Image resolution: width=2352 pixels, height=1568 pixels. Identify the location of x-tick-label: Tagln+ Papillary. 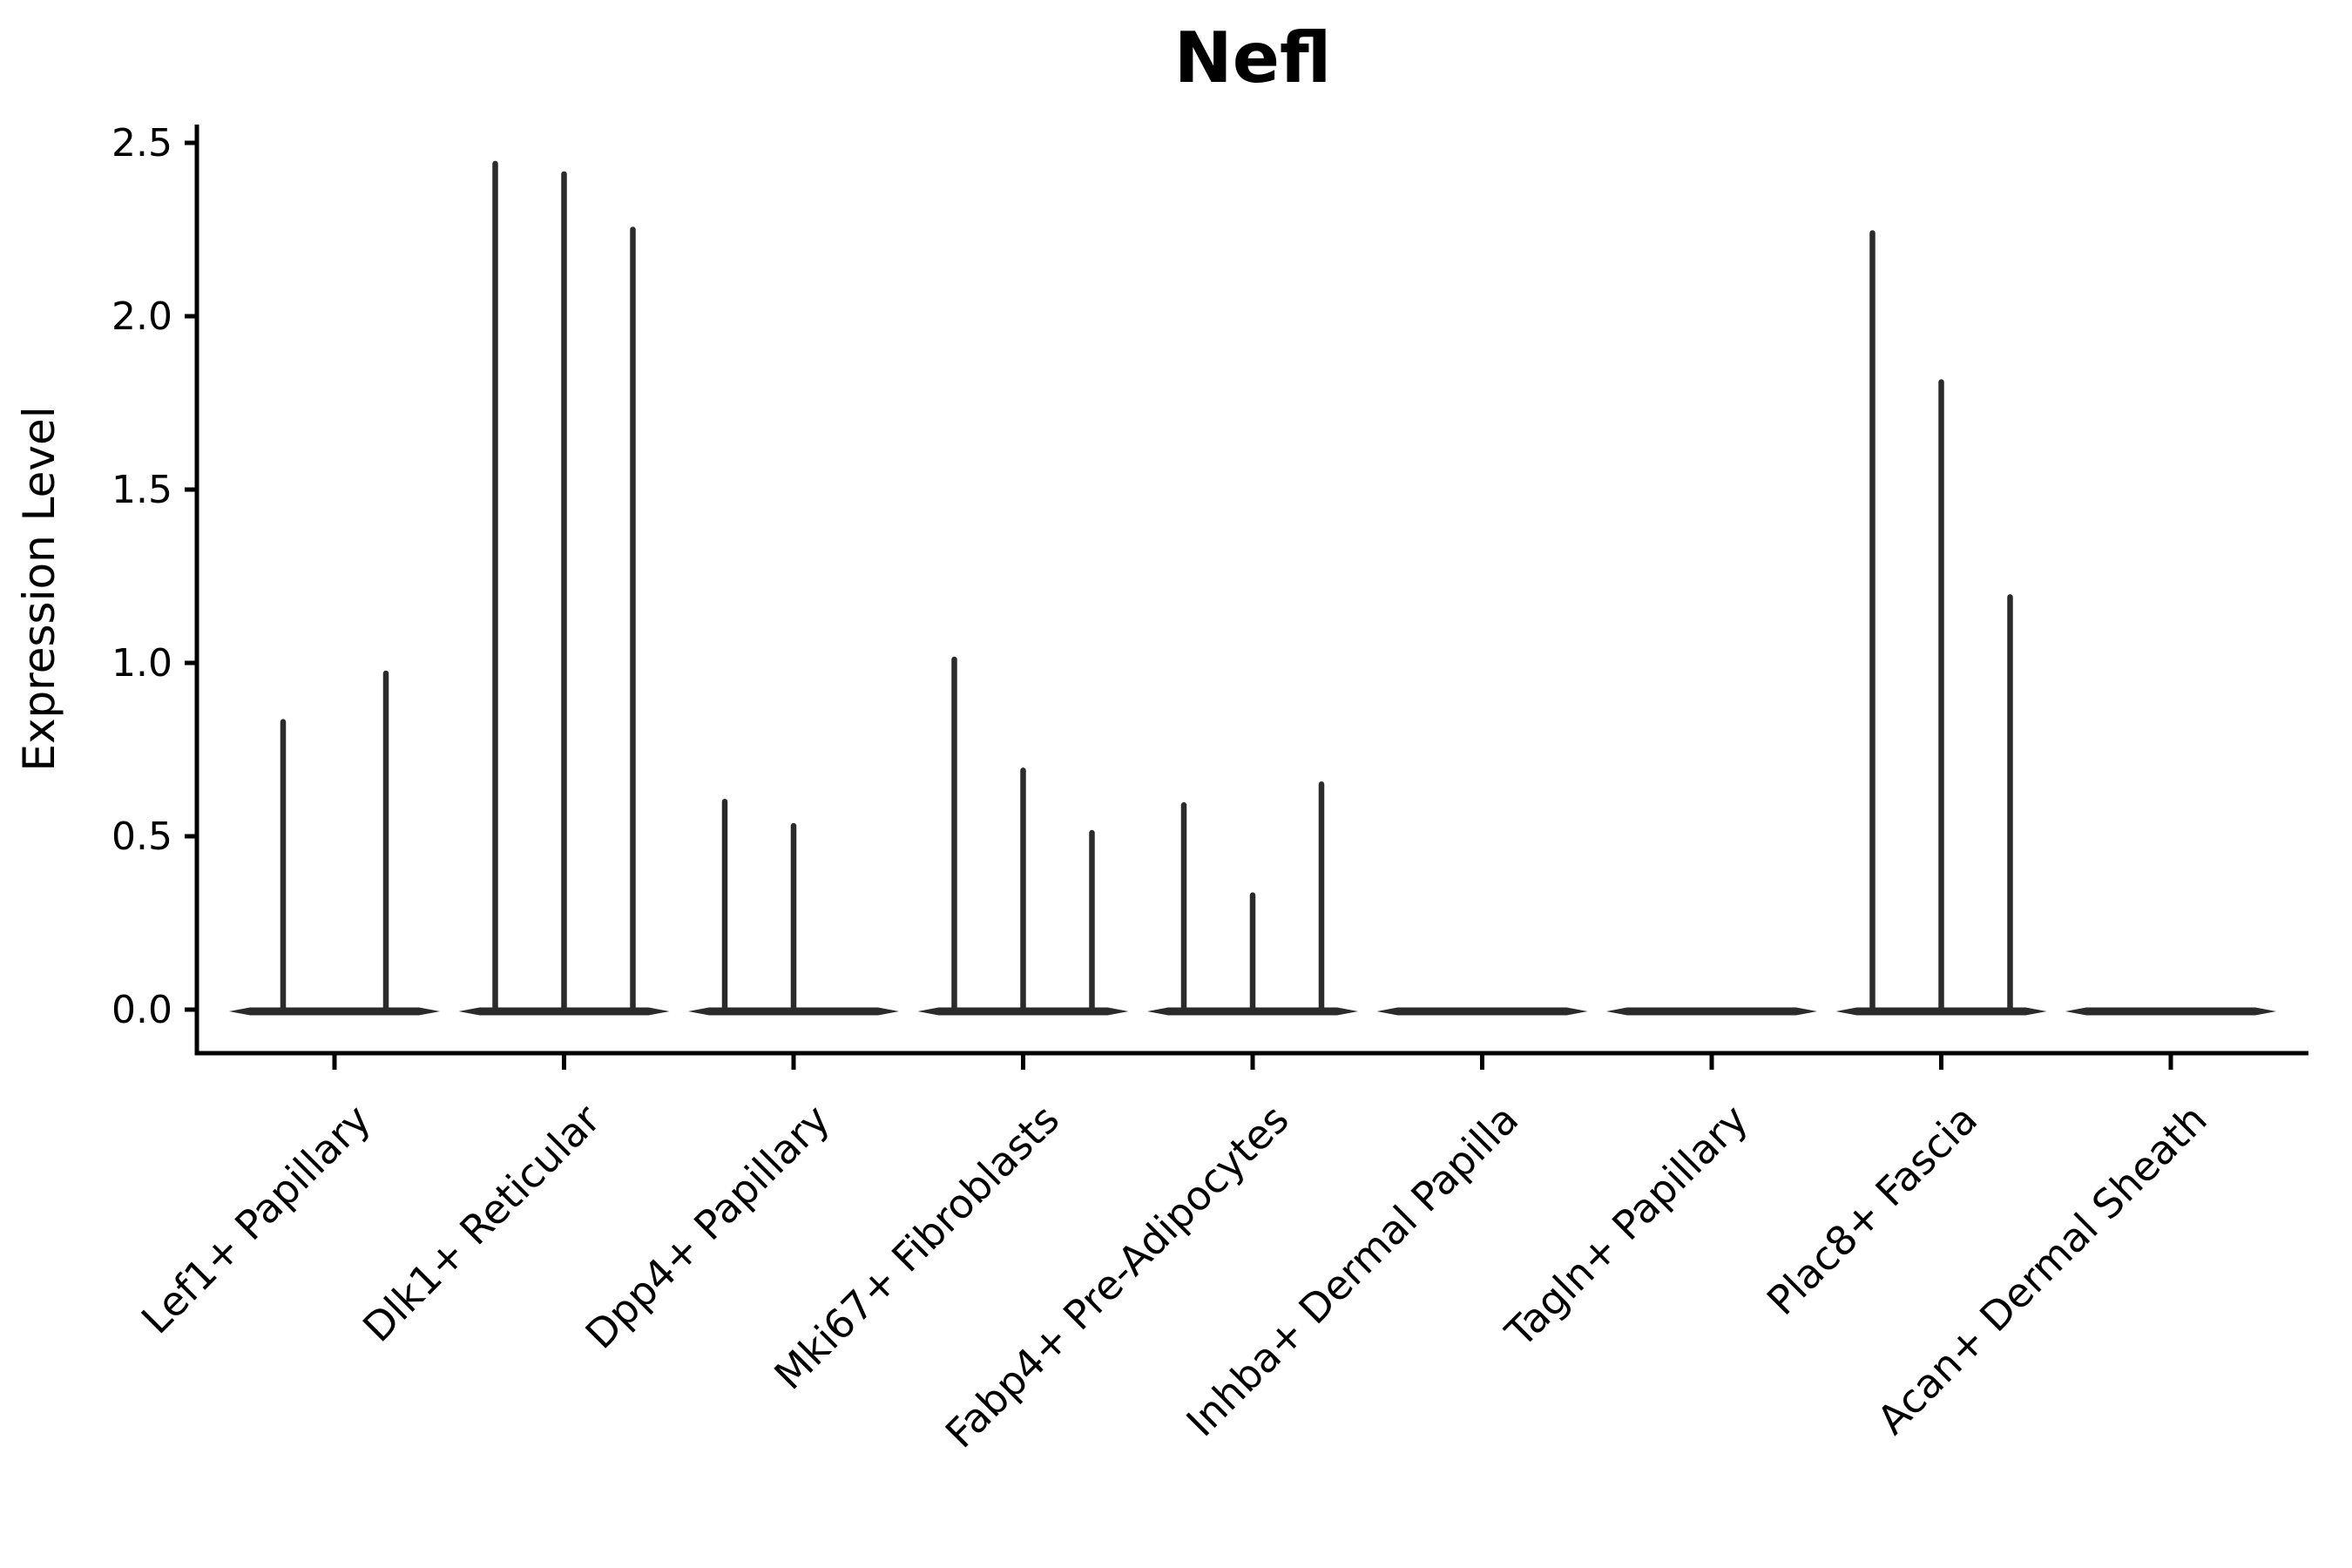
(1626, 1226).